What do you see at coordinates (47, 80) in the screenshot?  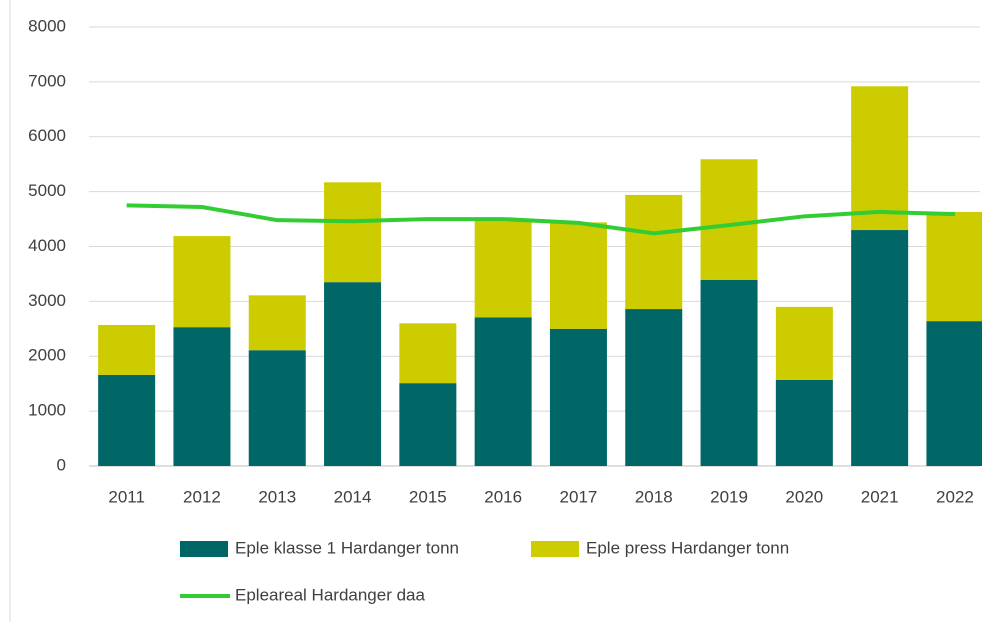 I see `y-tick-label: 7000` at bounding box center [47, 80].